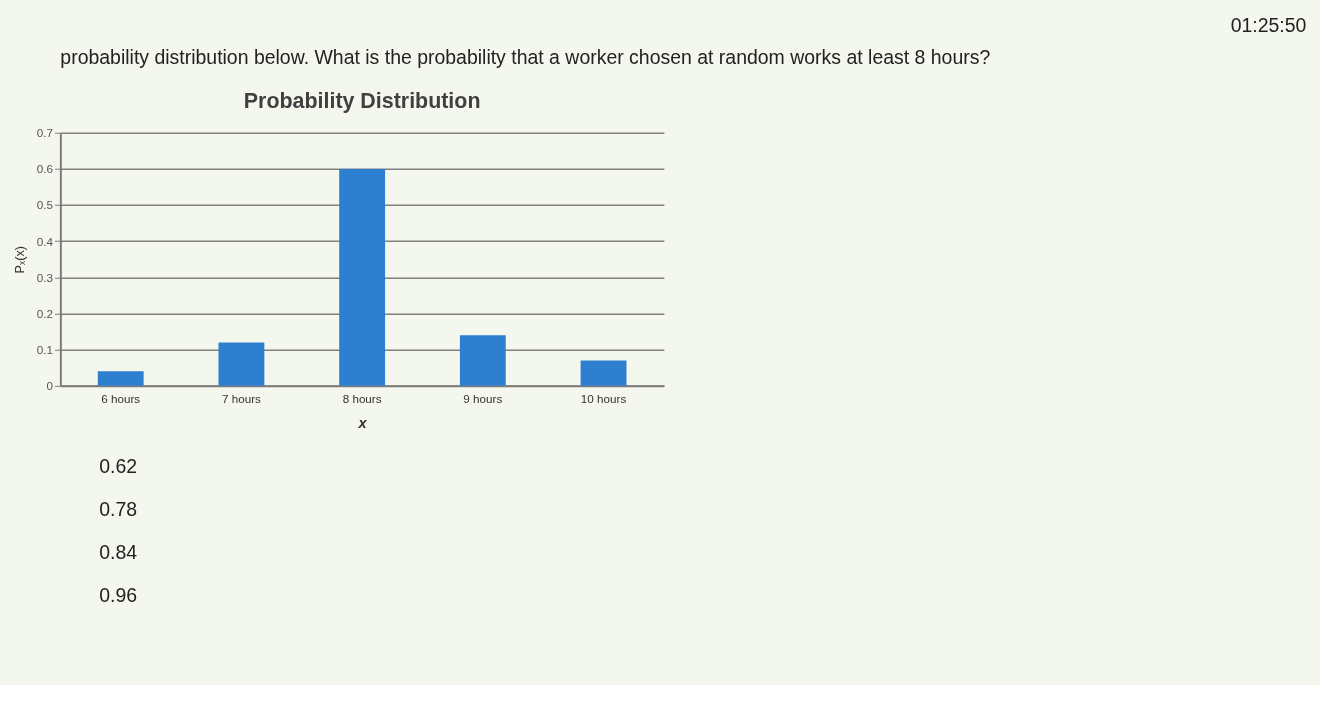 The height and width of the screenshot is (716, 1320). What do you see at coordinates (118, 594) in the screenshot?
I see `text: 0.96` at bounding box center [118, 594].